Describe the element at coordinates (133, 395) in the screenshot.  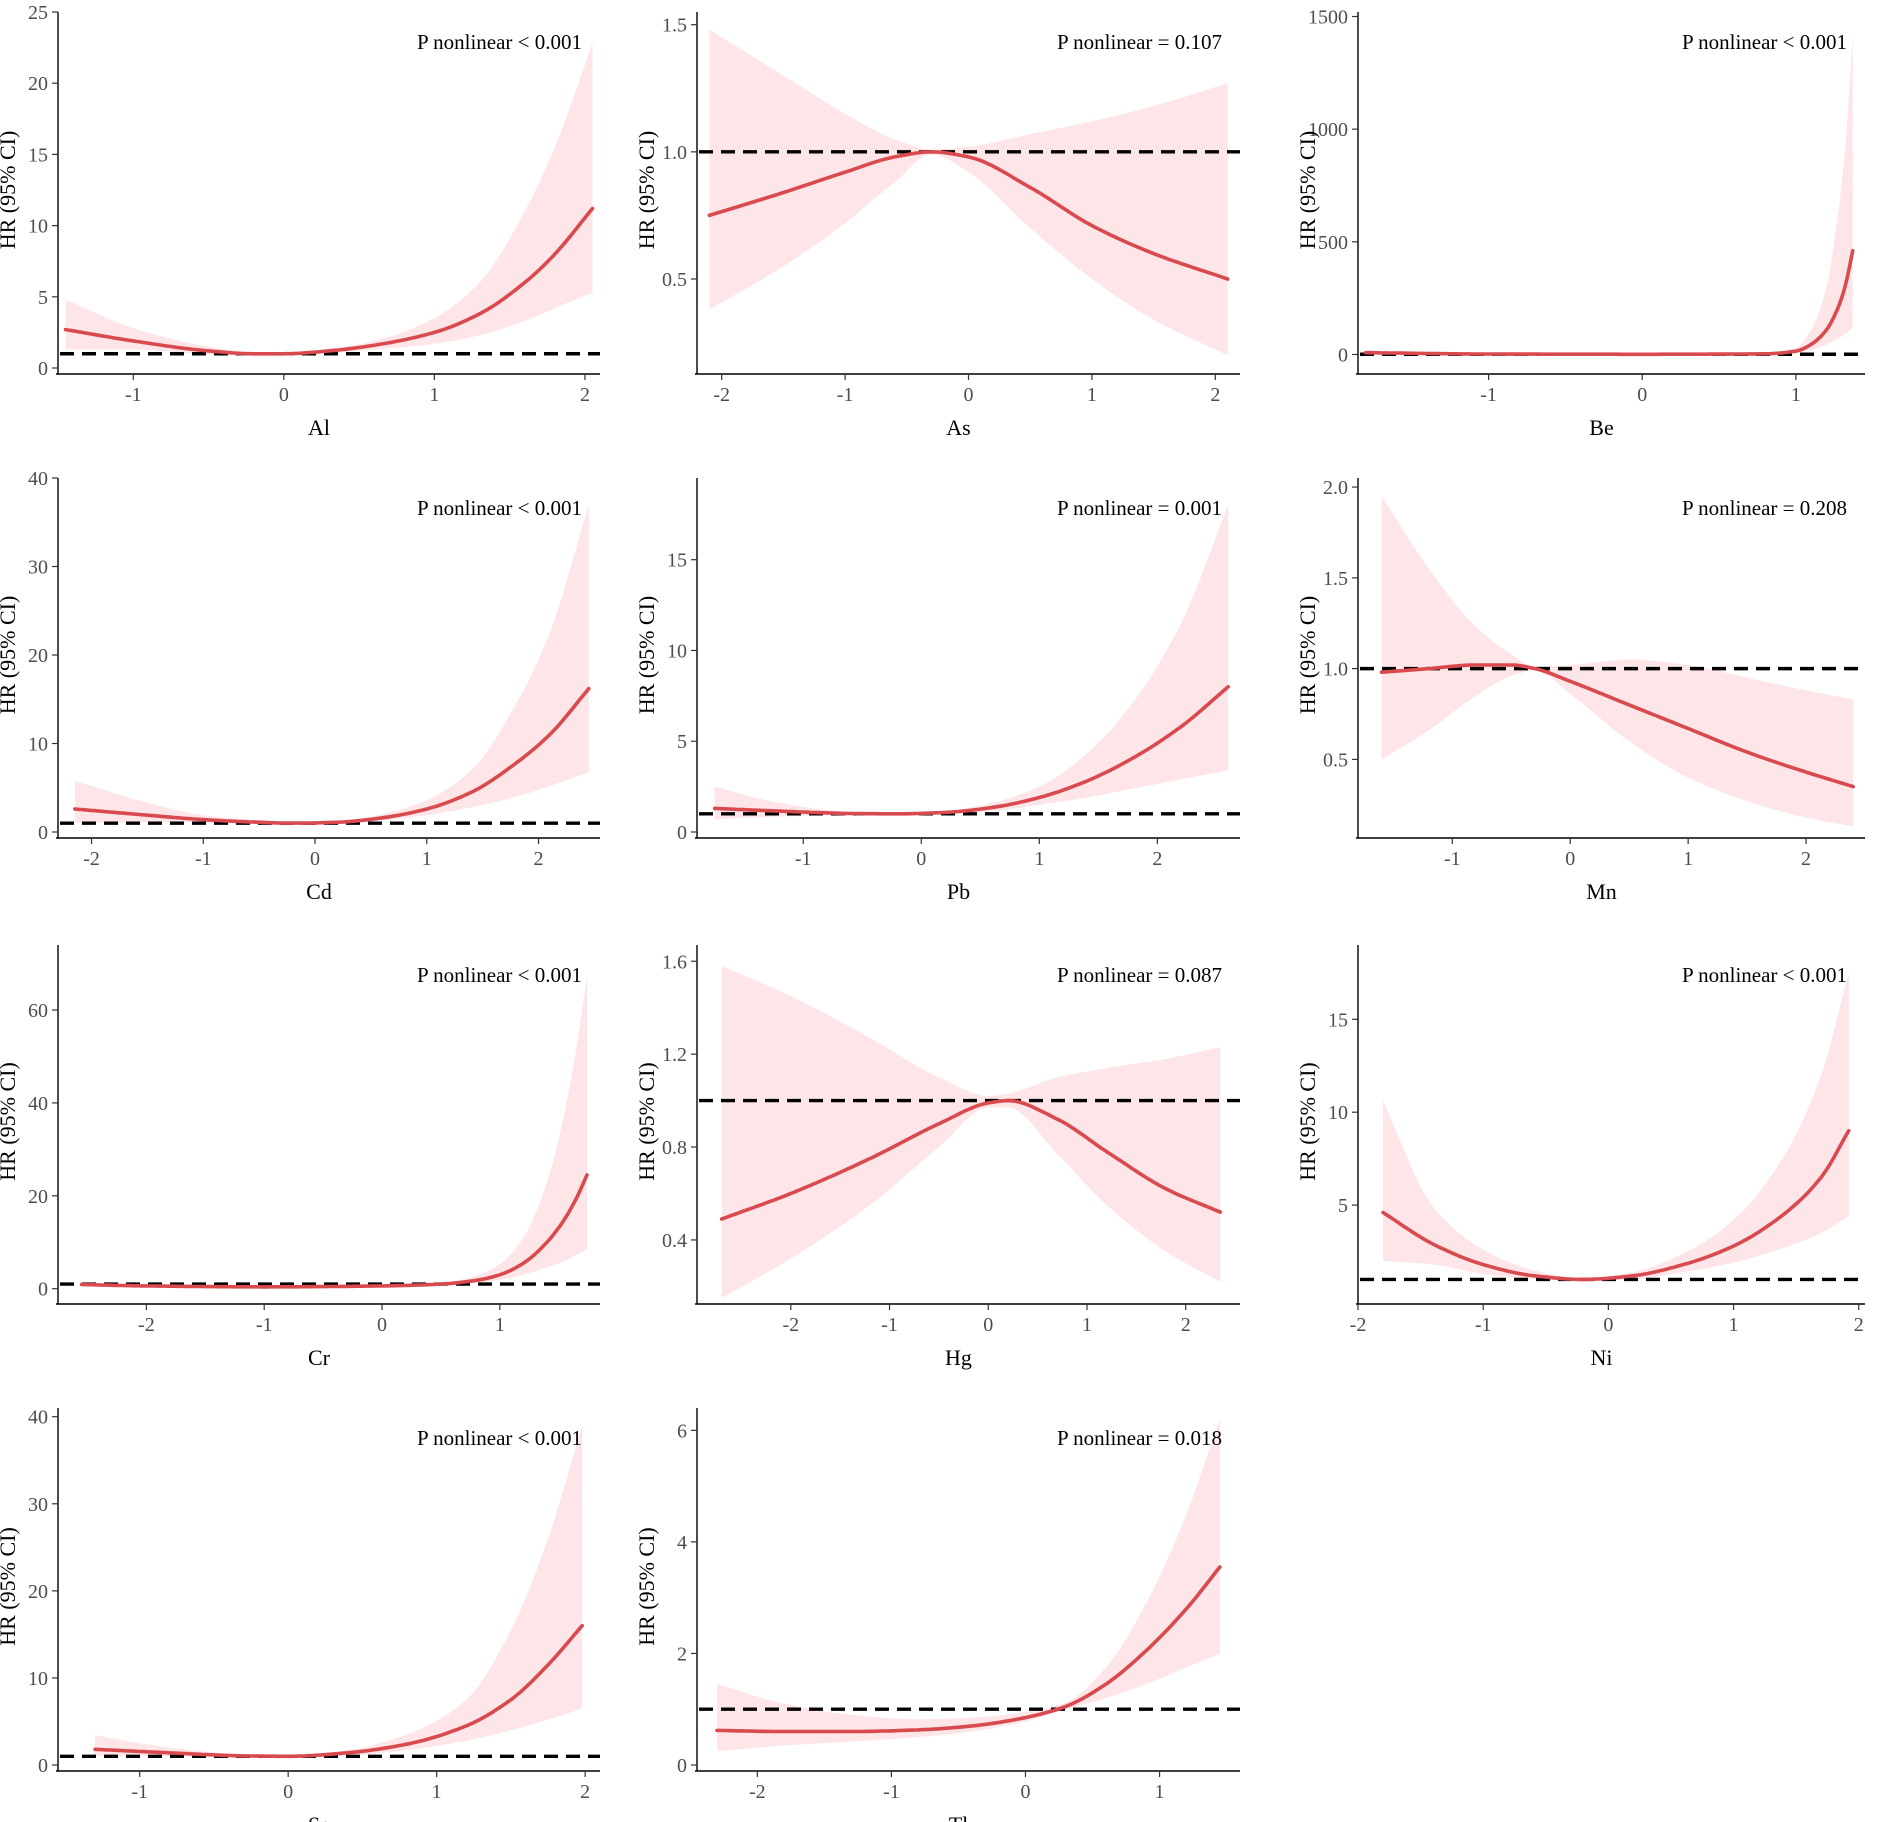
I see `x-tick-label-al: -1` at that location.